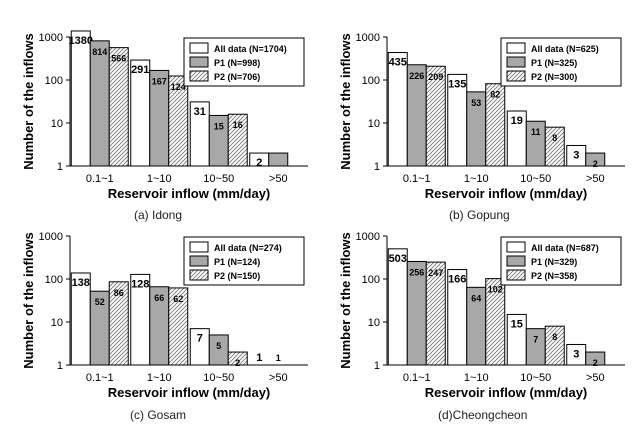 Image resolution: width=643 pixels, height=431 pixels. I want to click on data-label: 31, so click(200, 112).